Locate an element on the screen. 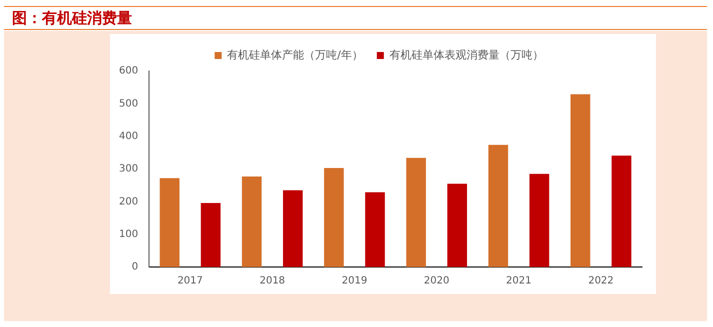  y-tick-label: 200 is located at coordinates (128, 202).